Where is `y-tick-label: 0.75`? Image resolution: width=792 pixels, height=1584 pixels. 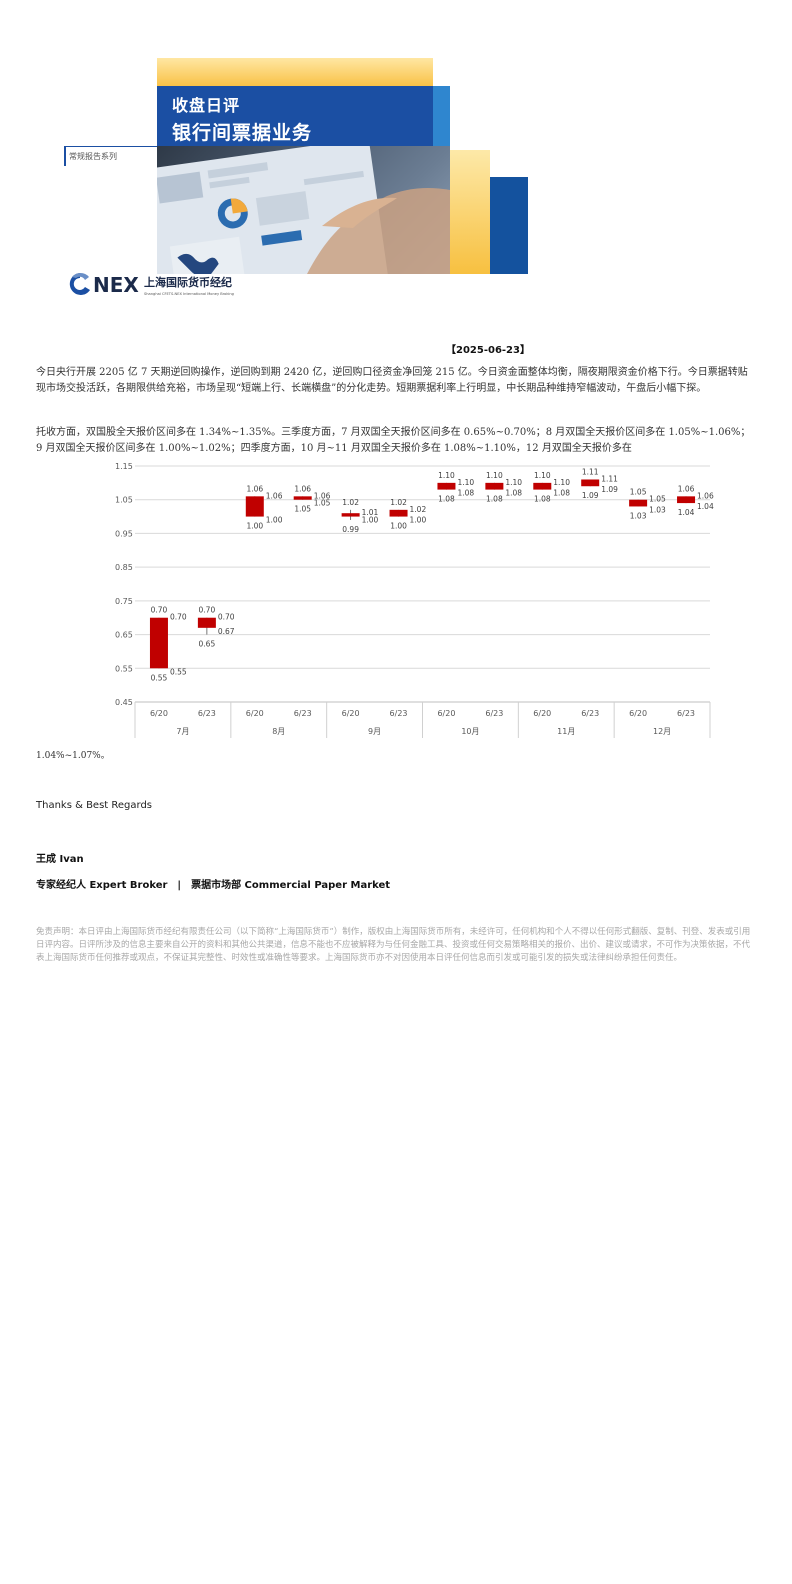
y-tick-label: 0.75 is located at coordinates (124, 601).